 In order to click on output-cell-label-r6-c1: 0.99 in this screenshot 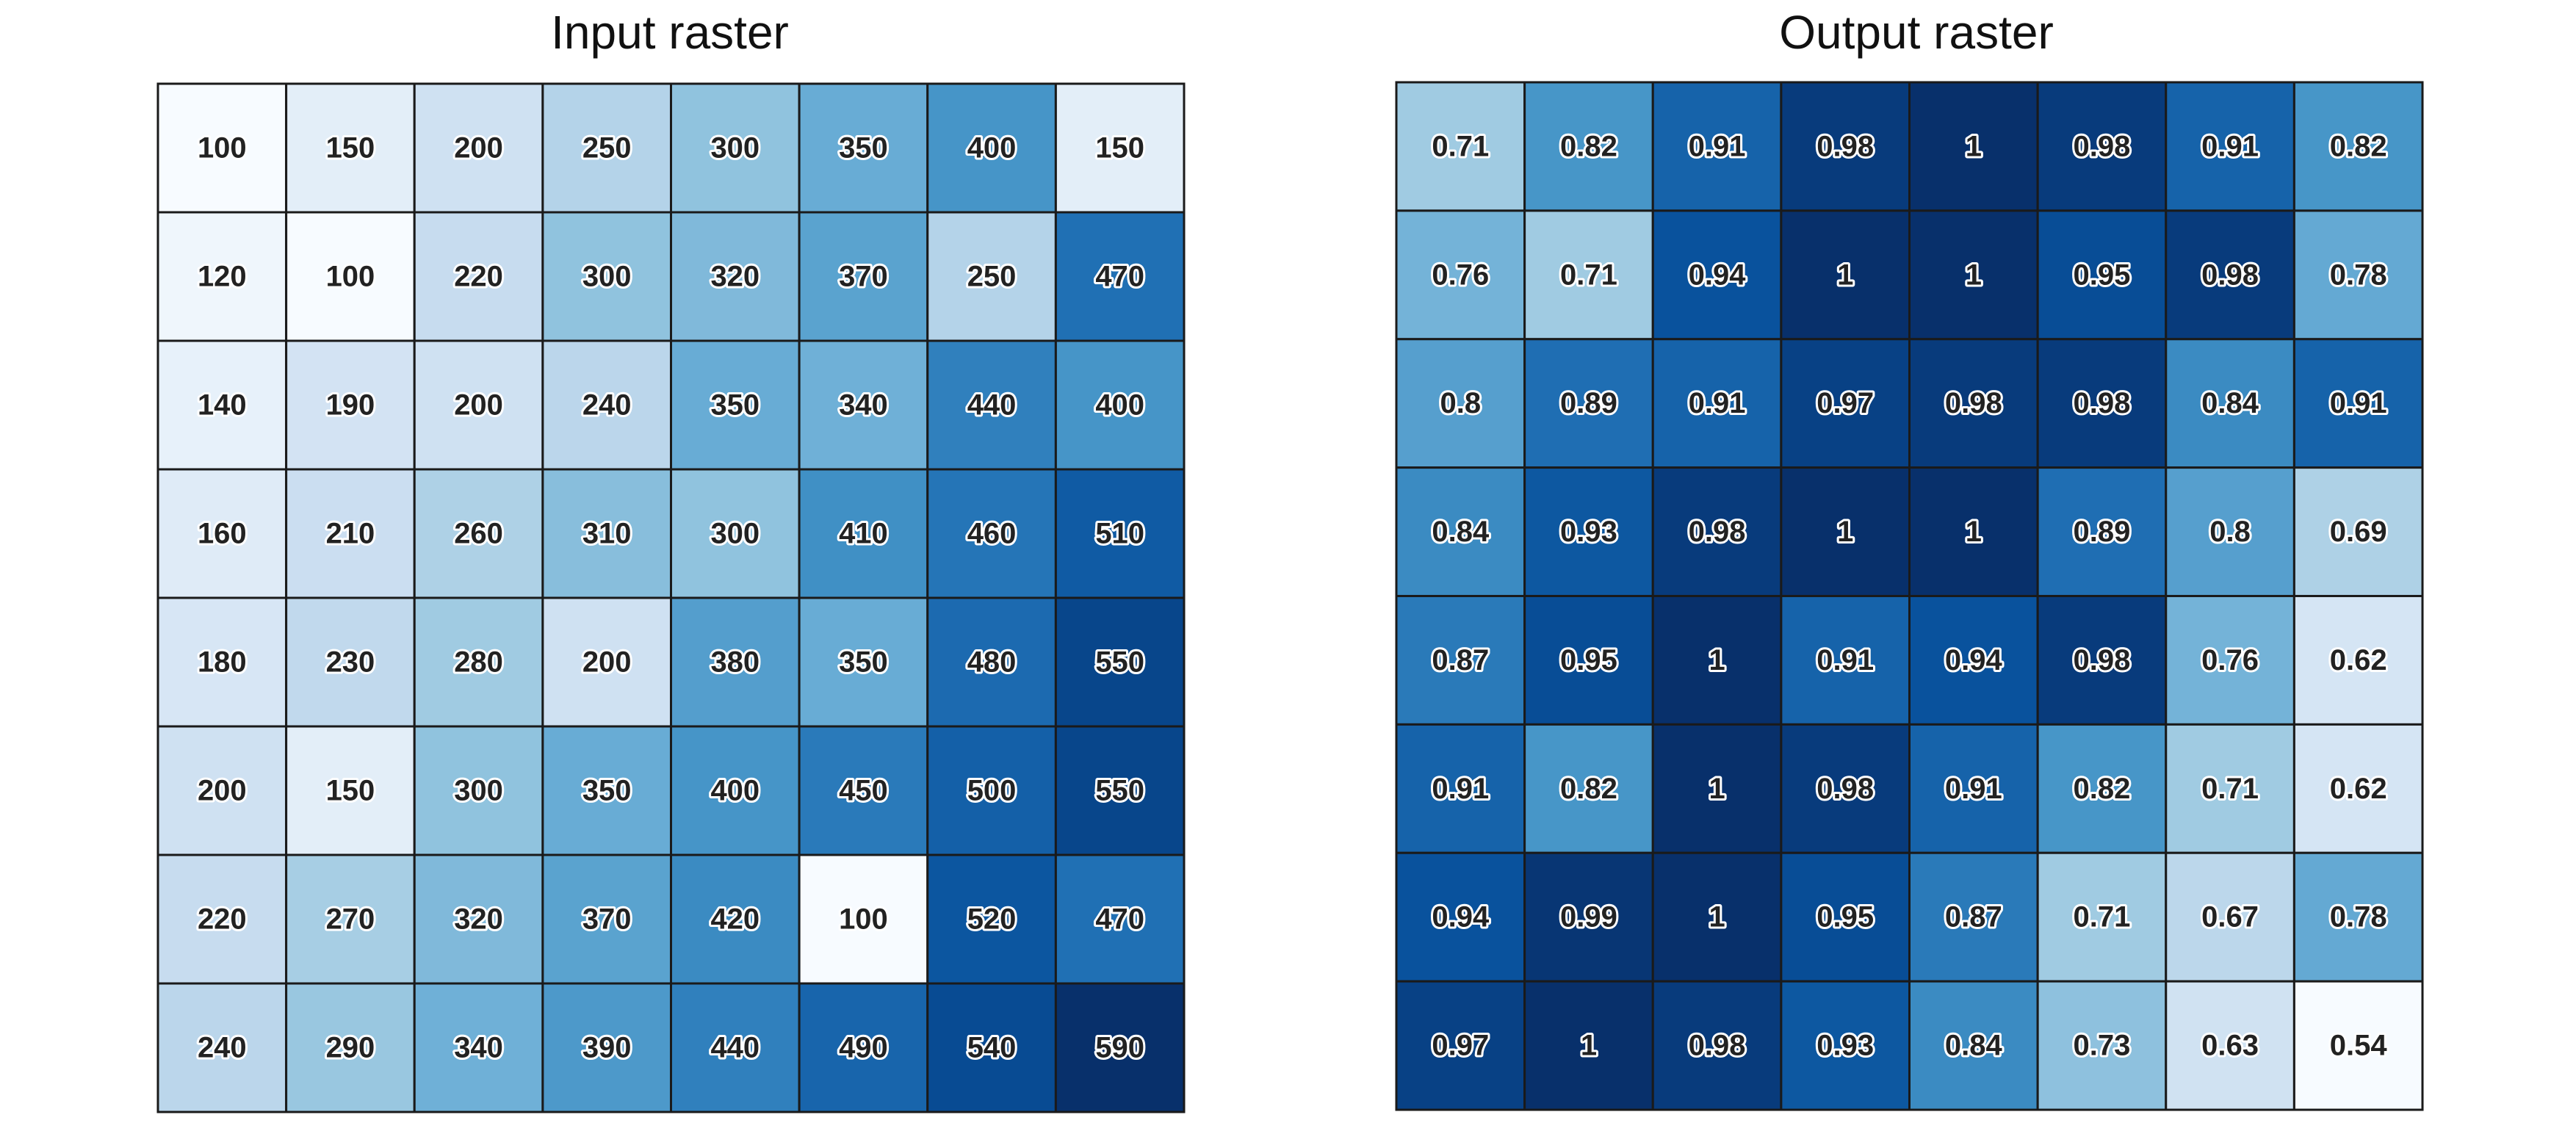, I will do `click(1588, 917)`.